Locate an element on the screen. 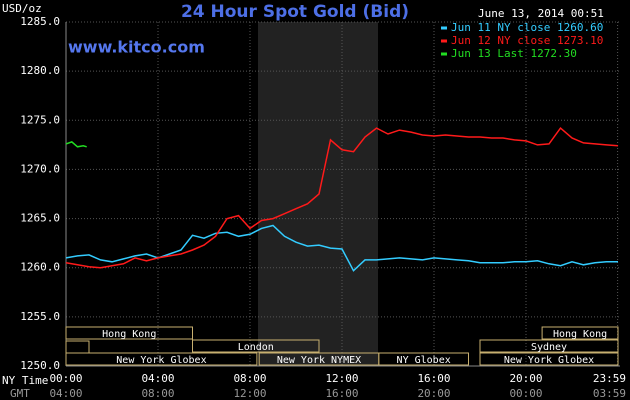  timestamp: June 13, 2014 00:51 is located at coordinates (541, 13).